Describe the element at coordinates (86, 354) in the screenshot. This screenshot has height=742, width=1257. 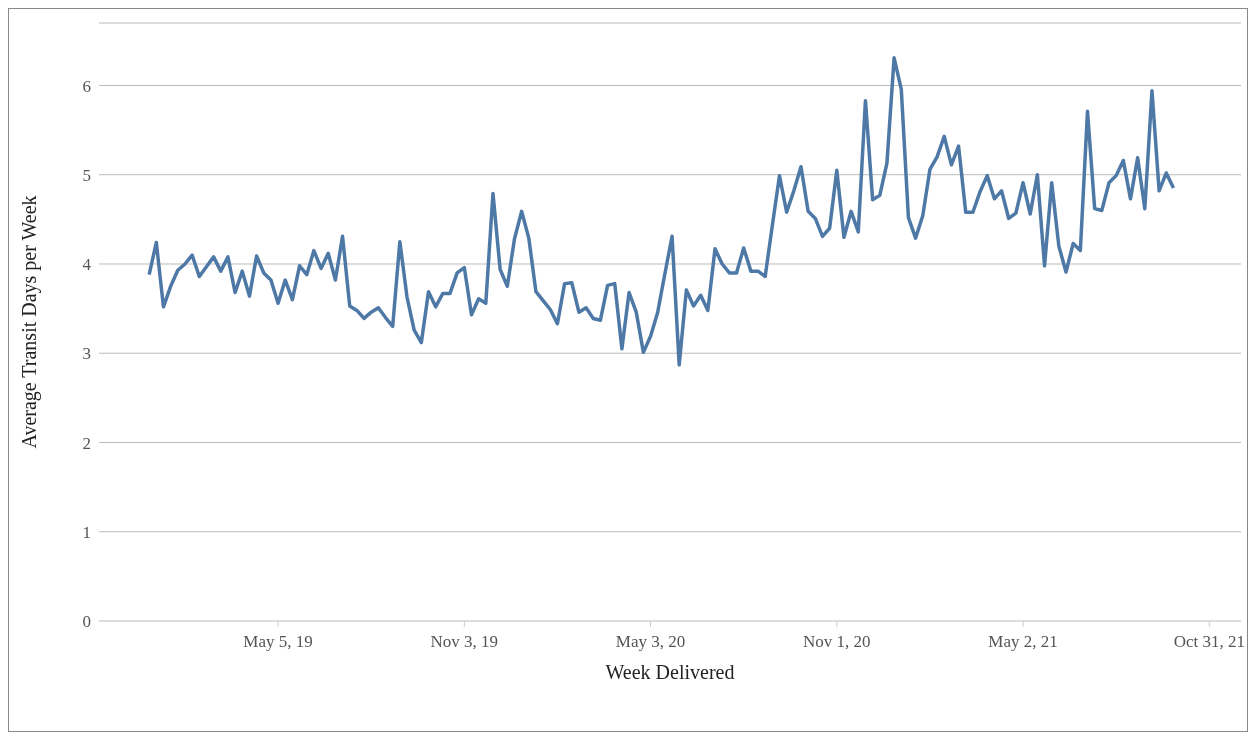
I see `y-tick-label: 3` at that location.